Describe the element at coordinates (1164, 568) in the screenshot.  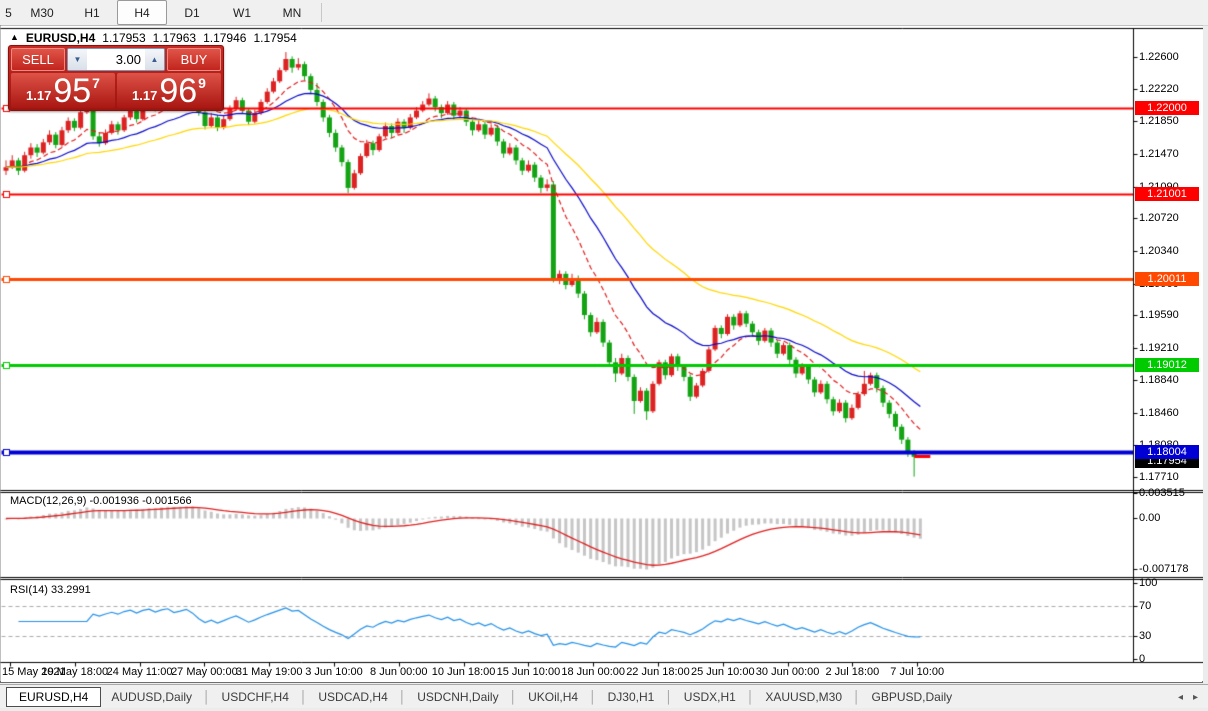
I see `macd-axis-tick: -0.007178` at that location.